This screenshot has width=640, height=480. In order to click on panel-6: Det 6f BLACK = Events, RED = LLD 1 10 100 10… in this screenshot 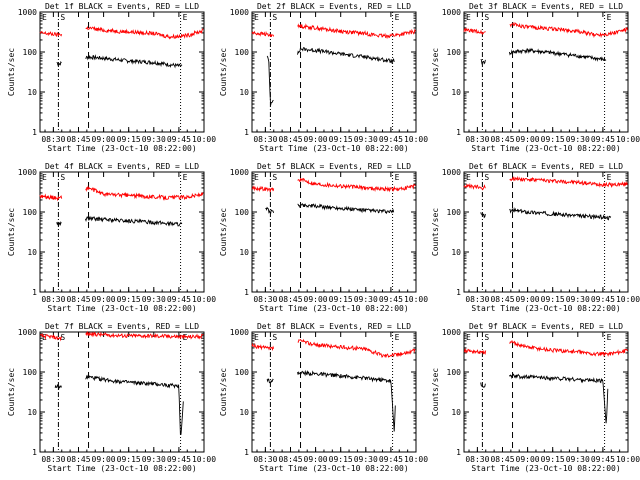, I will do `click(535, 237)`.